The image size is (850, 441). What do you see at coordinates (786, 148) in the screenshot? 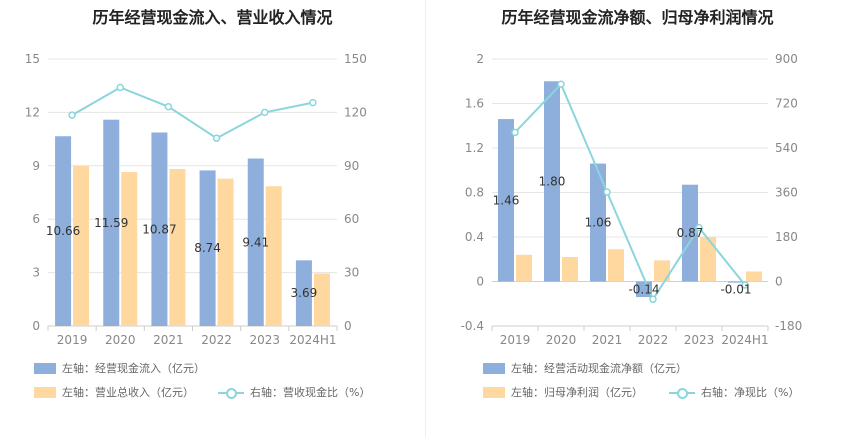
I see `y-right-tick-label: 540` at bounding box center [786, 148].